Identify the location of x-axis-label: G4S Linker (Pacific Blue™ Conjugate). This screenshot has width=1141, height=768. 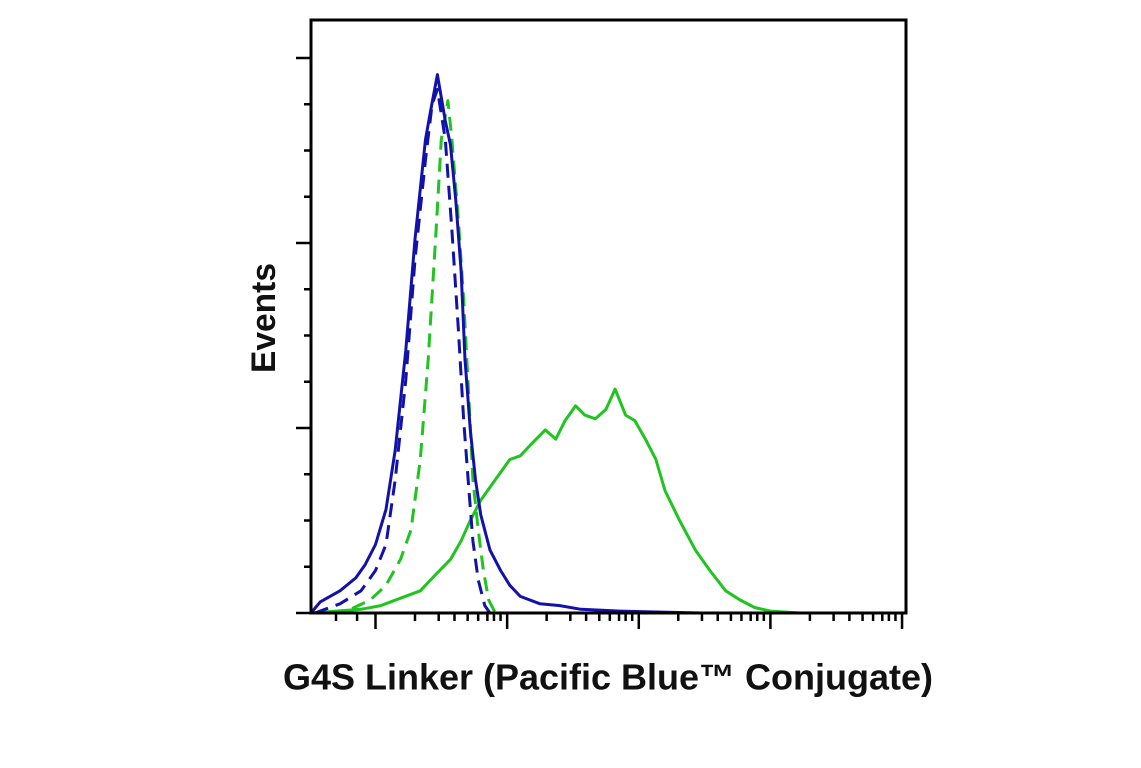
(608, 677).